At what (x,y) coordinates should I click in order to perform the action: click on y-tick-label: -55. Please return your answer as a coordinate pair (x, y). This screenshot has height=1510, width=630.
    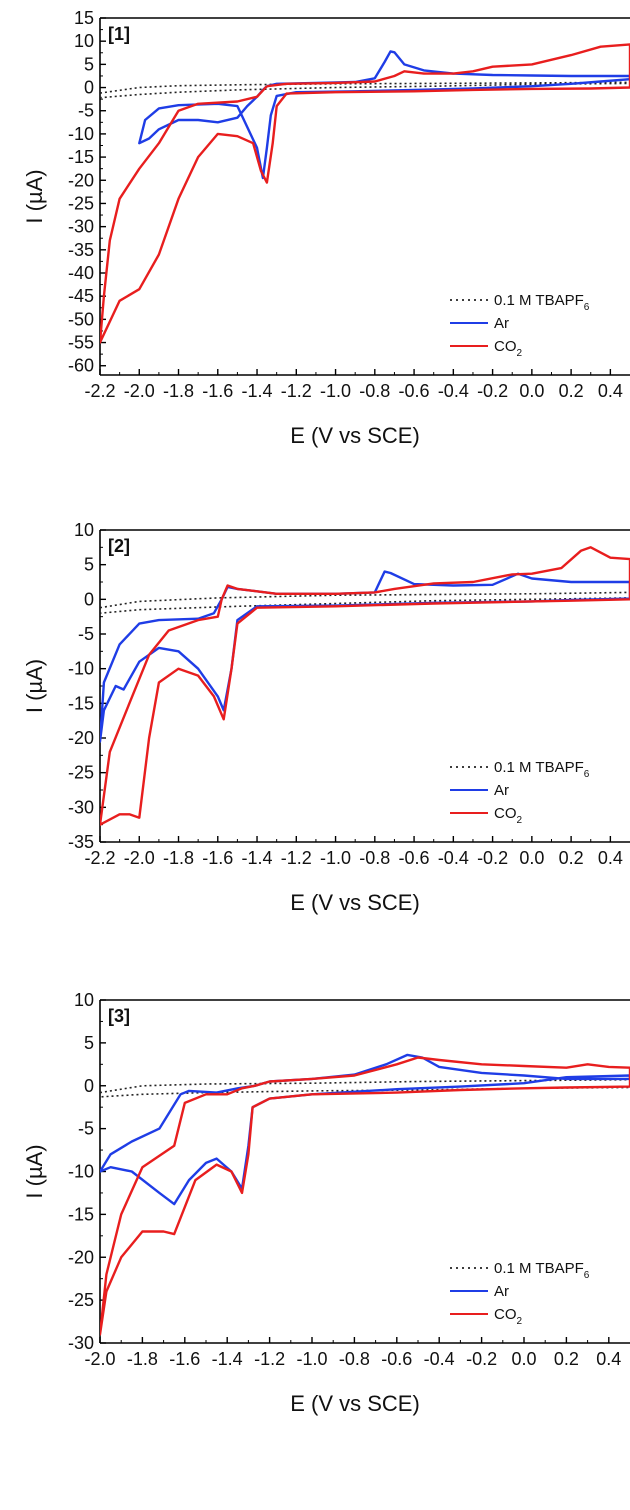
    Looking at the image, I should click on (81, 343).